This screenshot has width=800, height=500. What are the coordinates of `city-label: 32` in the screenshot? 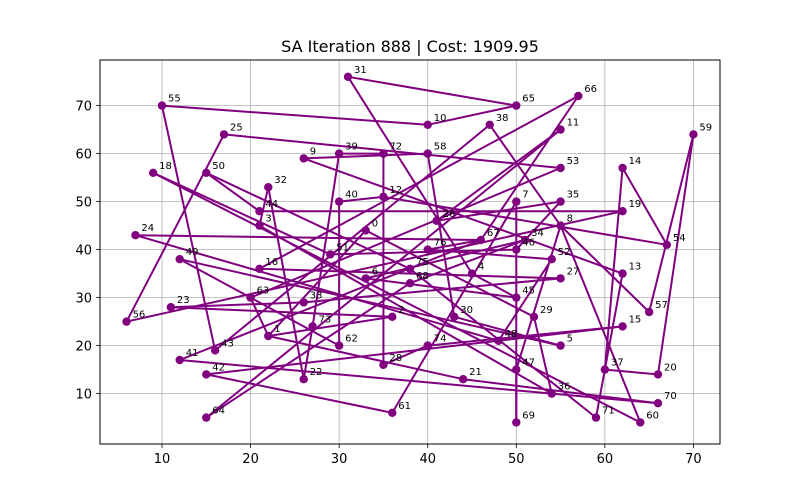 It's located at (280, 180).